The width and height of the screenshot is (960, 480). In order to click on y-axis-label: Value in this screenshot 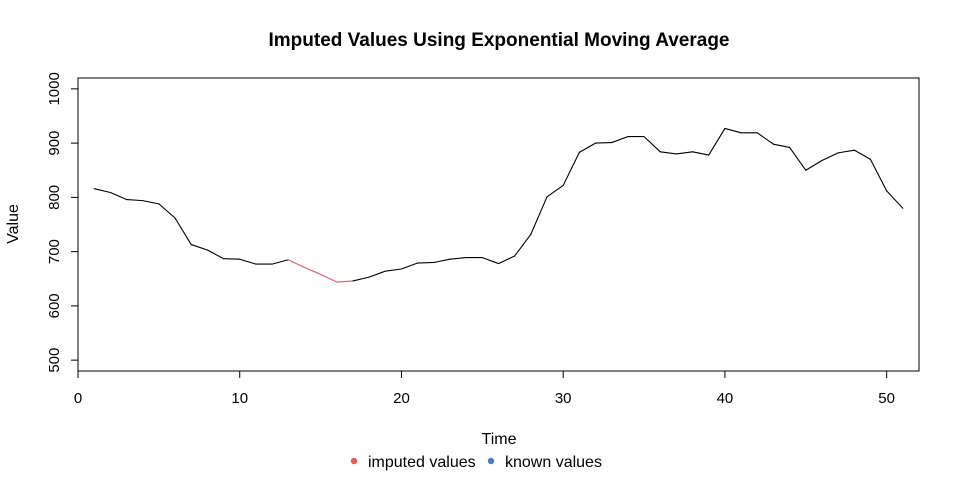, I will do `click(13, 224)`.